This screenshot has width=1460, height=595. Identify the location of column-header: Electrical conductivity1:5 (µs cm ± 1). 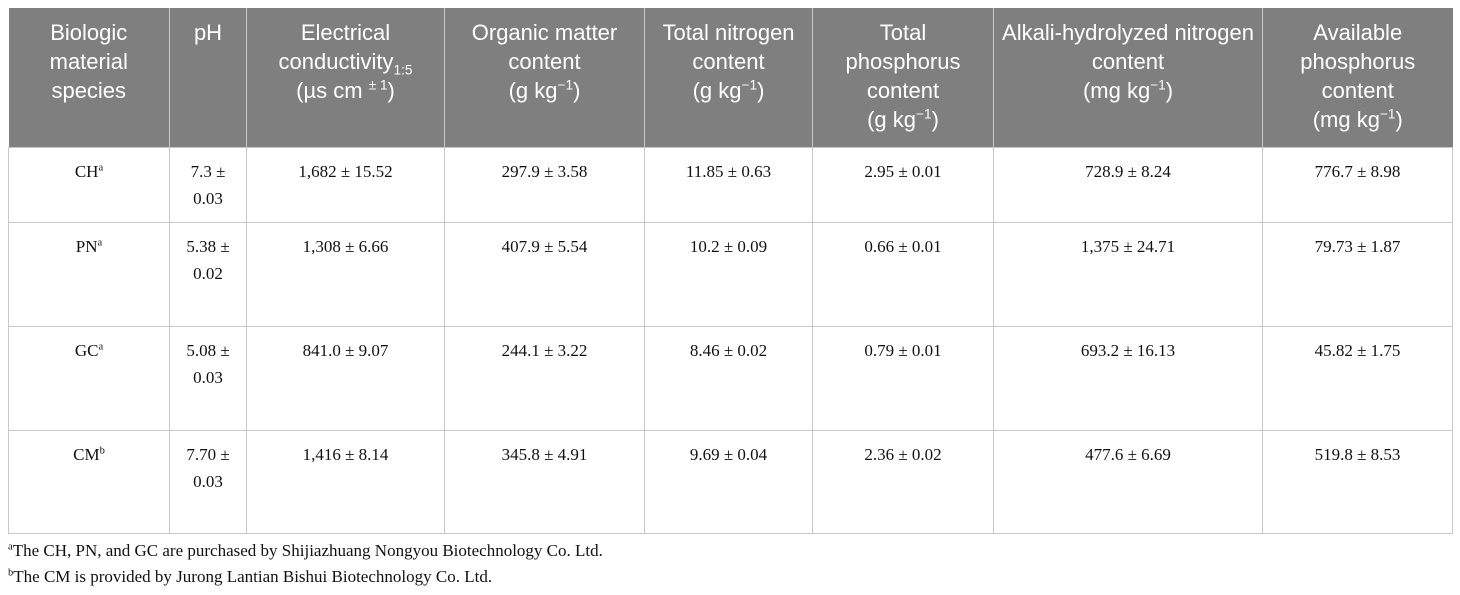
(345, 77).